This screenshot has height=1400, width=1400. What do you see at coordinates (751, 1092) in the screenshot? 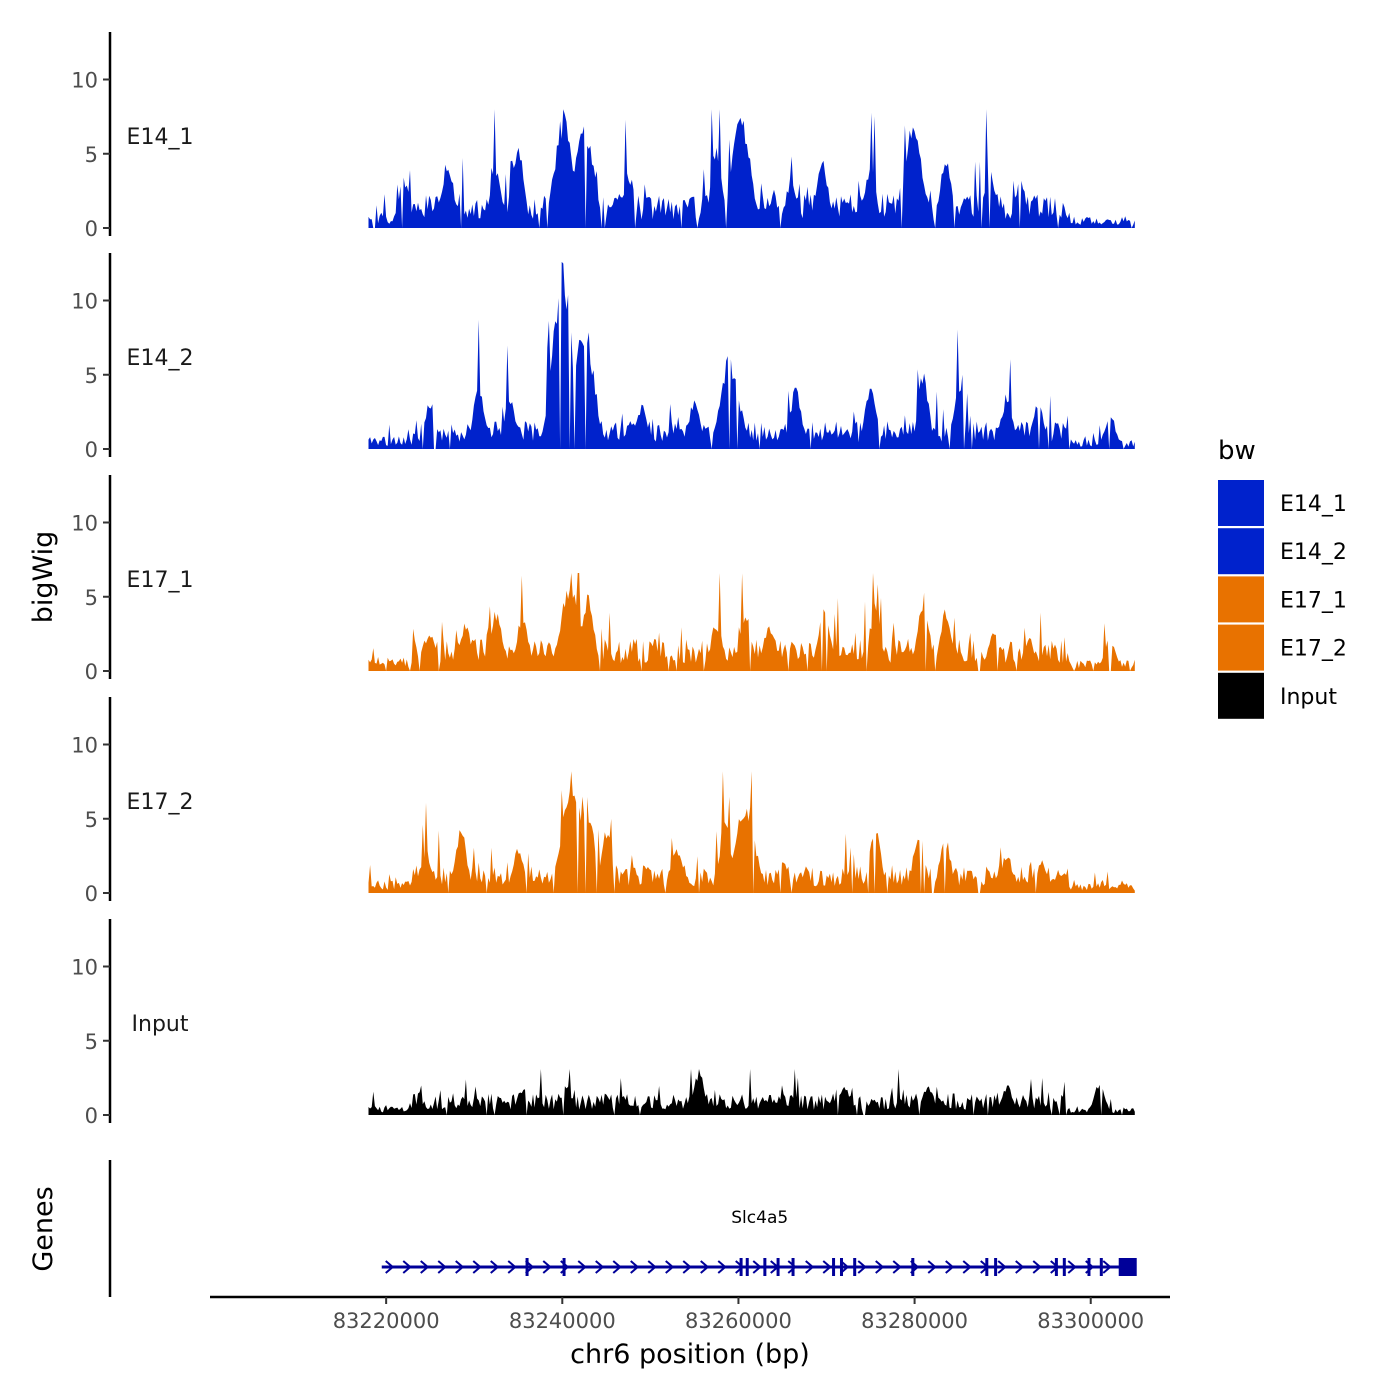
I see `coverage-area-input` at bounding box center [751, 1092].